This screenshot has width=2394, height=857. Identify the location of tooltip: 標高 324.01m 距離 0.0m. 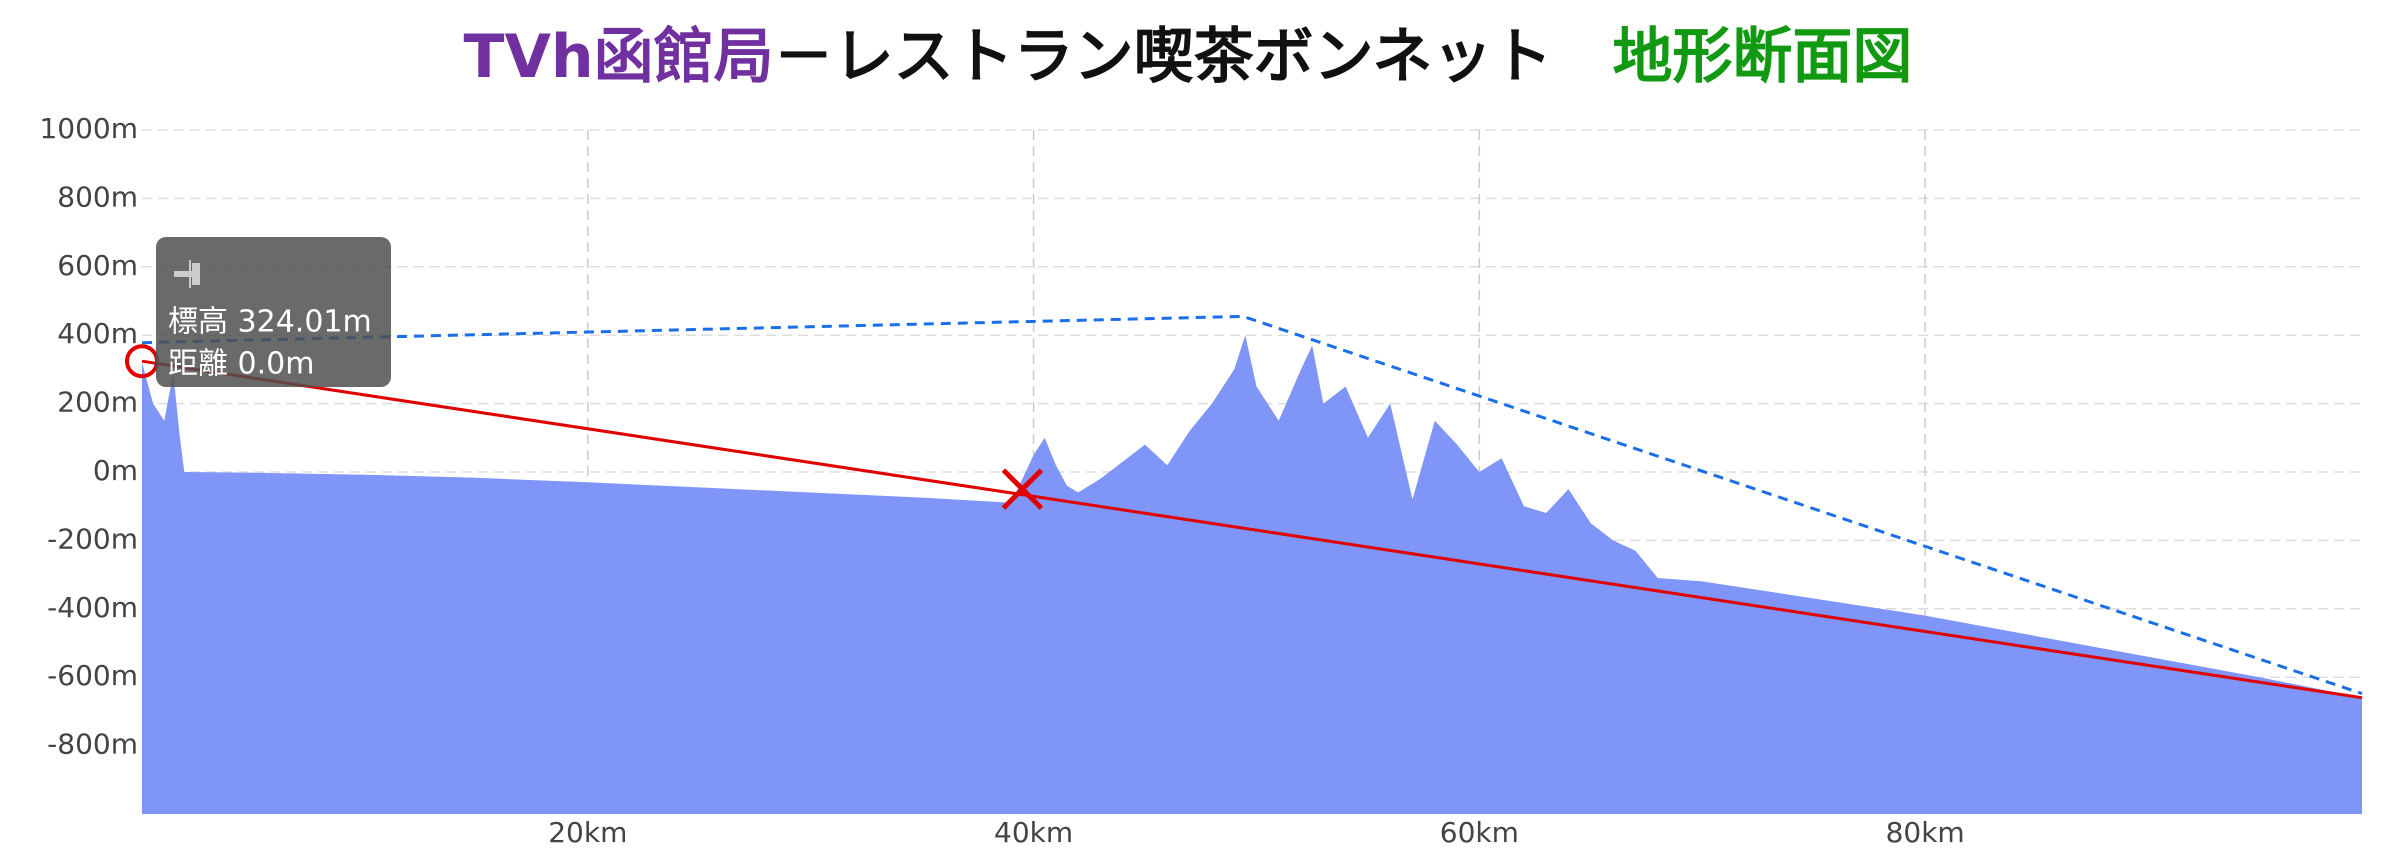
(273, 312).